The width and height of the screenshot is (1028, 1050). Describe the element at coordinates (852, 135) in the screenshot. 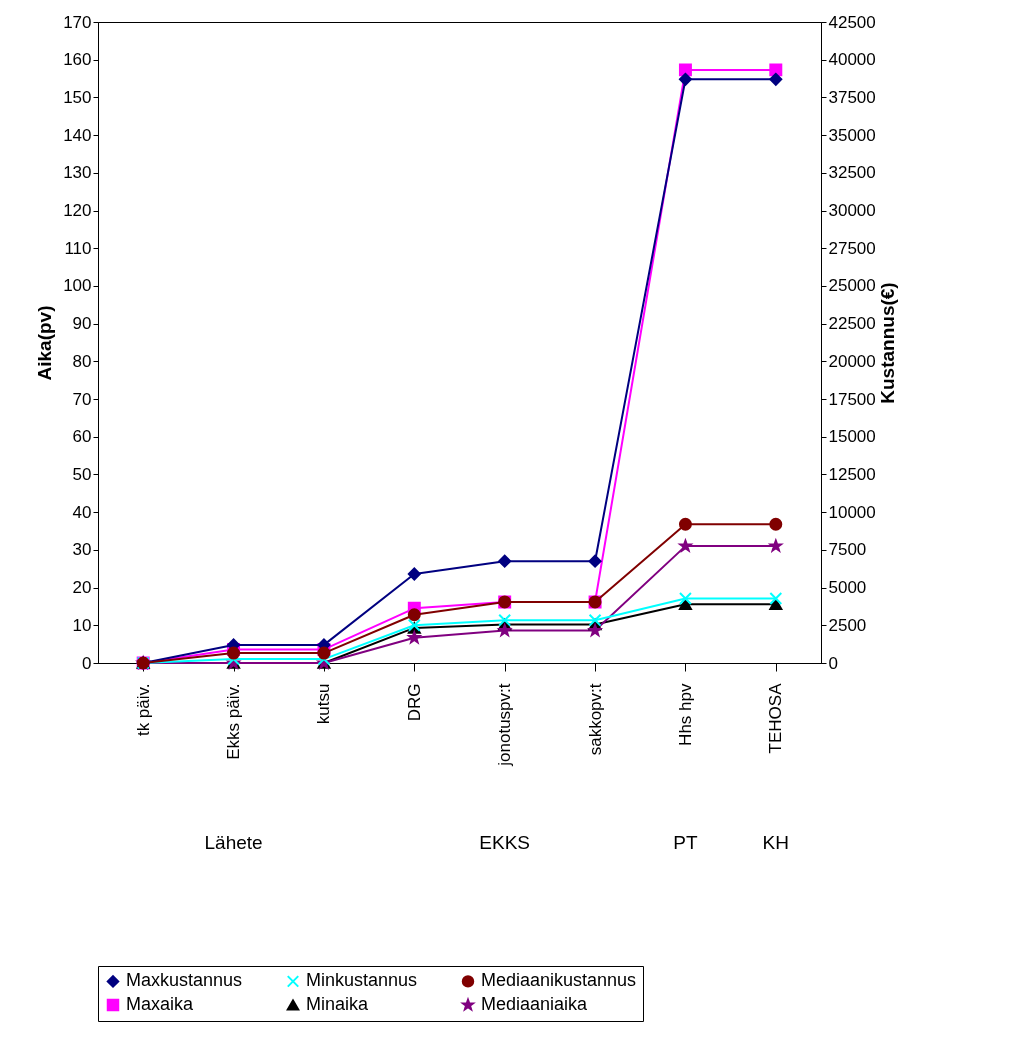

I see `y2-tick-label: 35000` at that location.